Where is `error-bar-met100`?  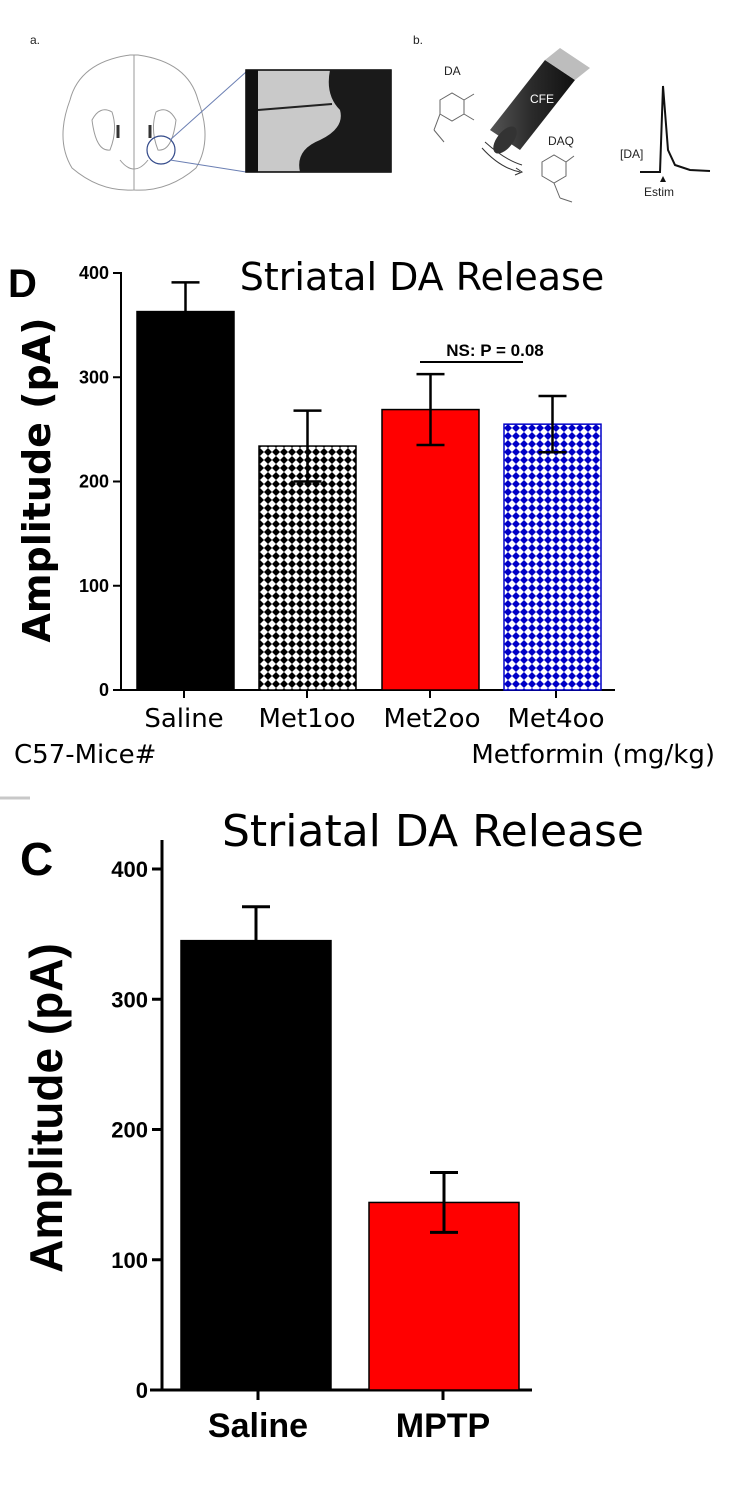
error-bar-met100 is located at coordinates (307, 446).